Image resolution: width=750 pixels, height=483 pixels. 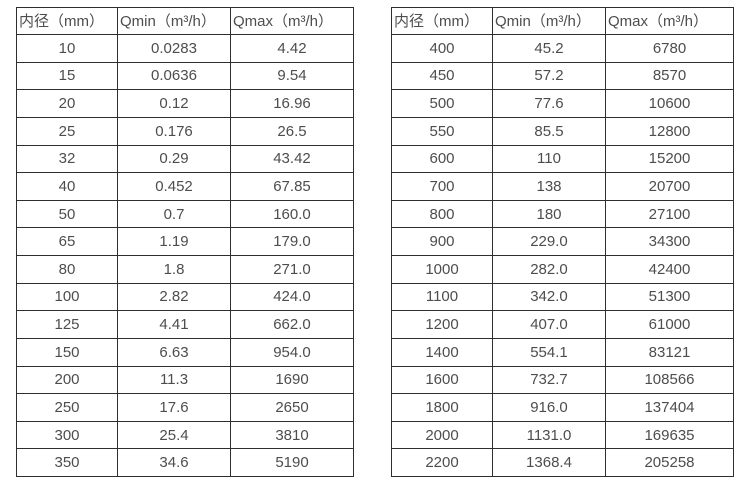 I want to click on table-cell: 0.0636, so click(x=174, y=76).